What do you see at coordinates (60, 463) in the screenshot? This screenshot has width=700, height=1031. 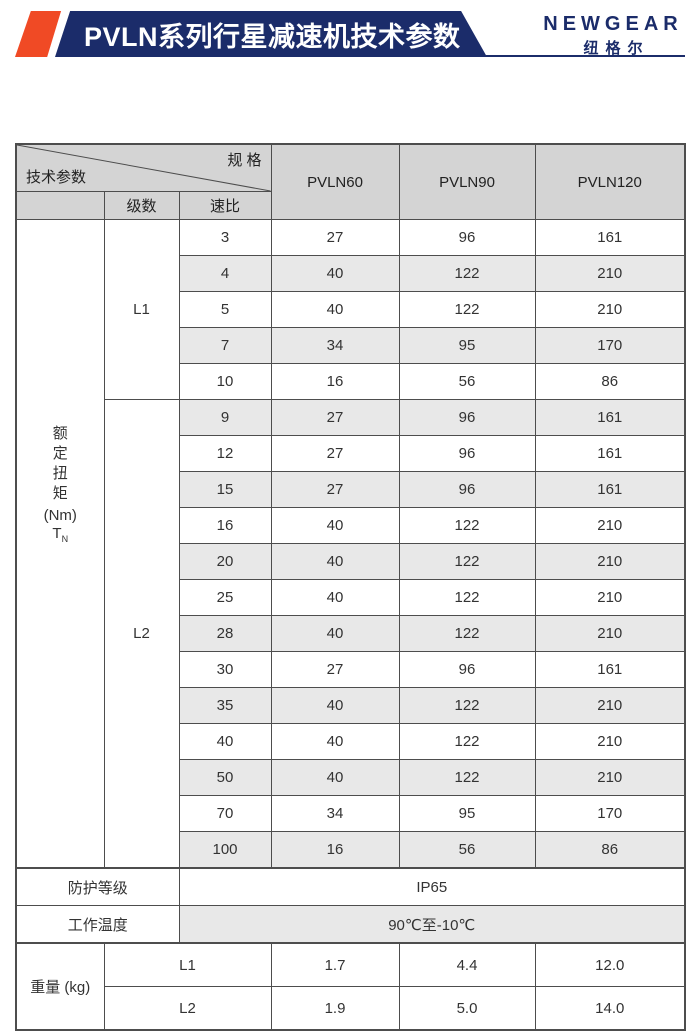 I see `torque-label-cn: 额定扭矩` at bounding box center [60, 463].